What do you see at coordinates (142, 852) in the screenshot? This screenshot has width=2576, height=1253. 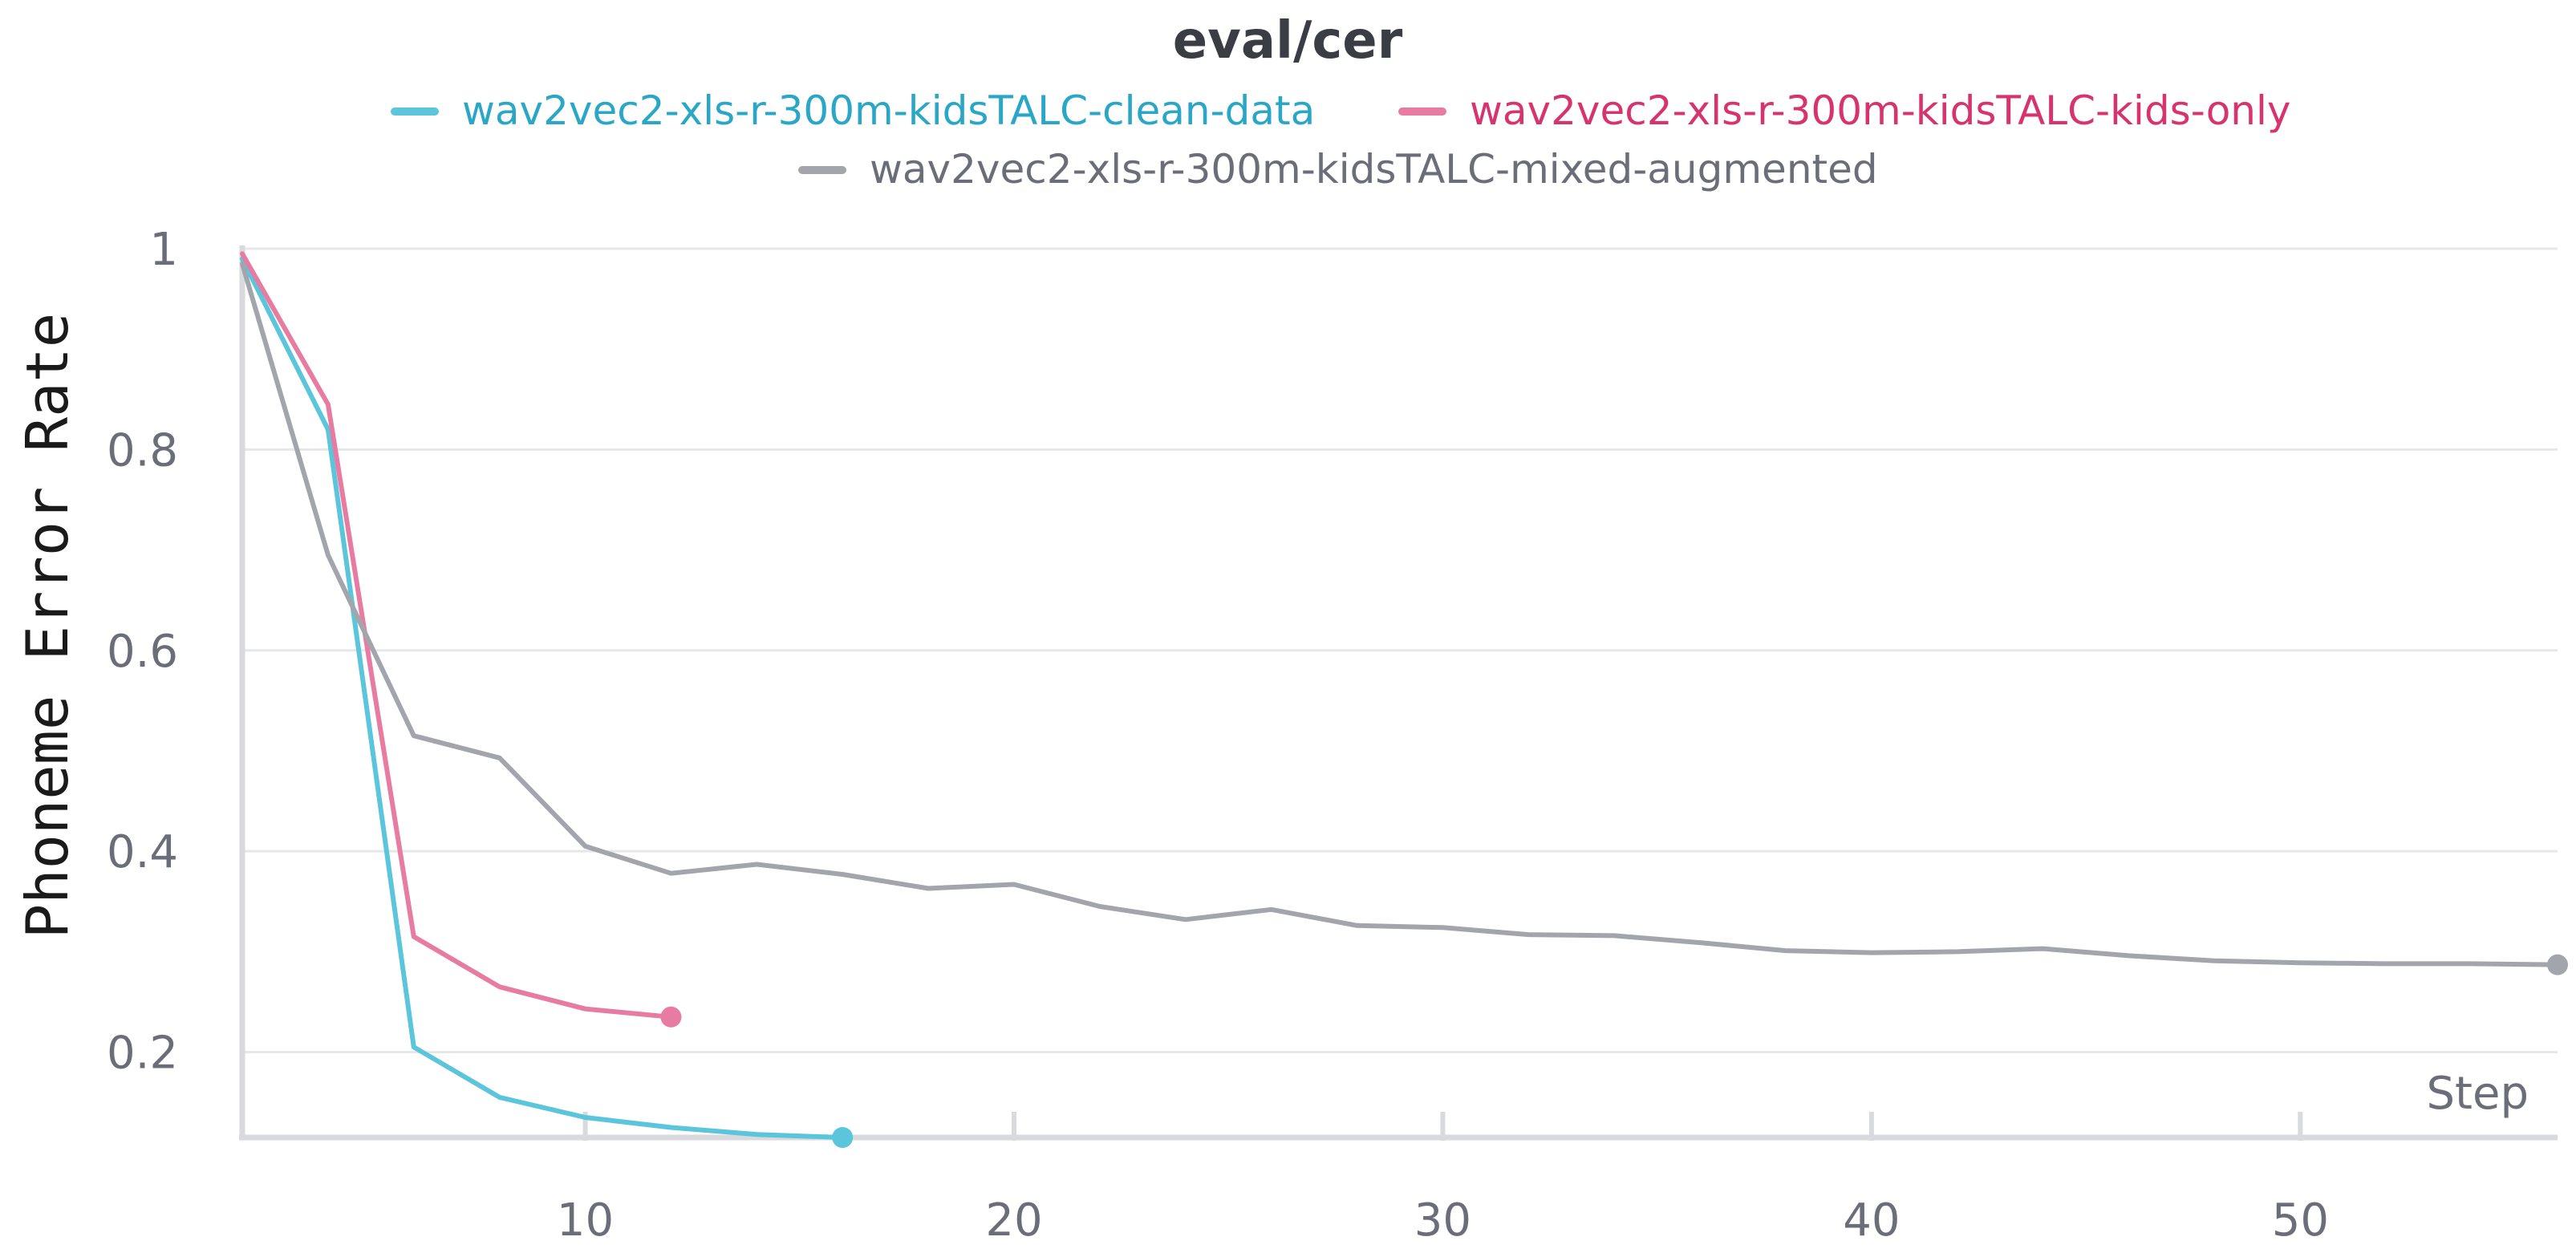 I see `y-tick-label: 0.4` at bounding box center [142, 852].